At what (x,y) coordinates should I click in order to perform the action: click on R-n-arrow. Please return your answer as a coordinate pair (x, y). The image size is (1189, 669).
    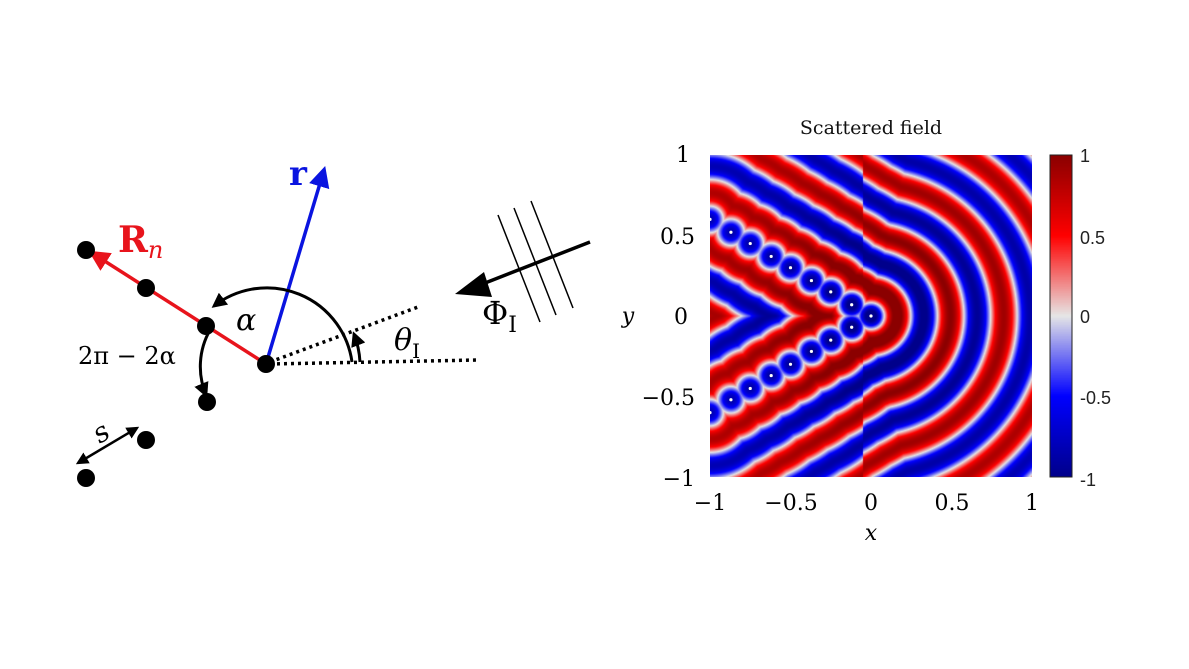
    Looking at the image, I should click on (177, 308).